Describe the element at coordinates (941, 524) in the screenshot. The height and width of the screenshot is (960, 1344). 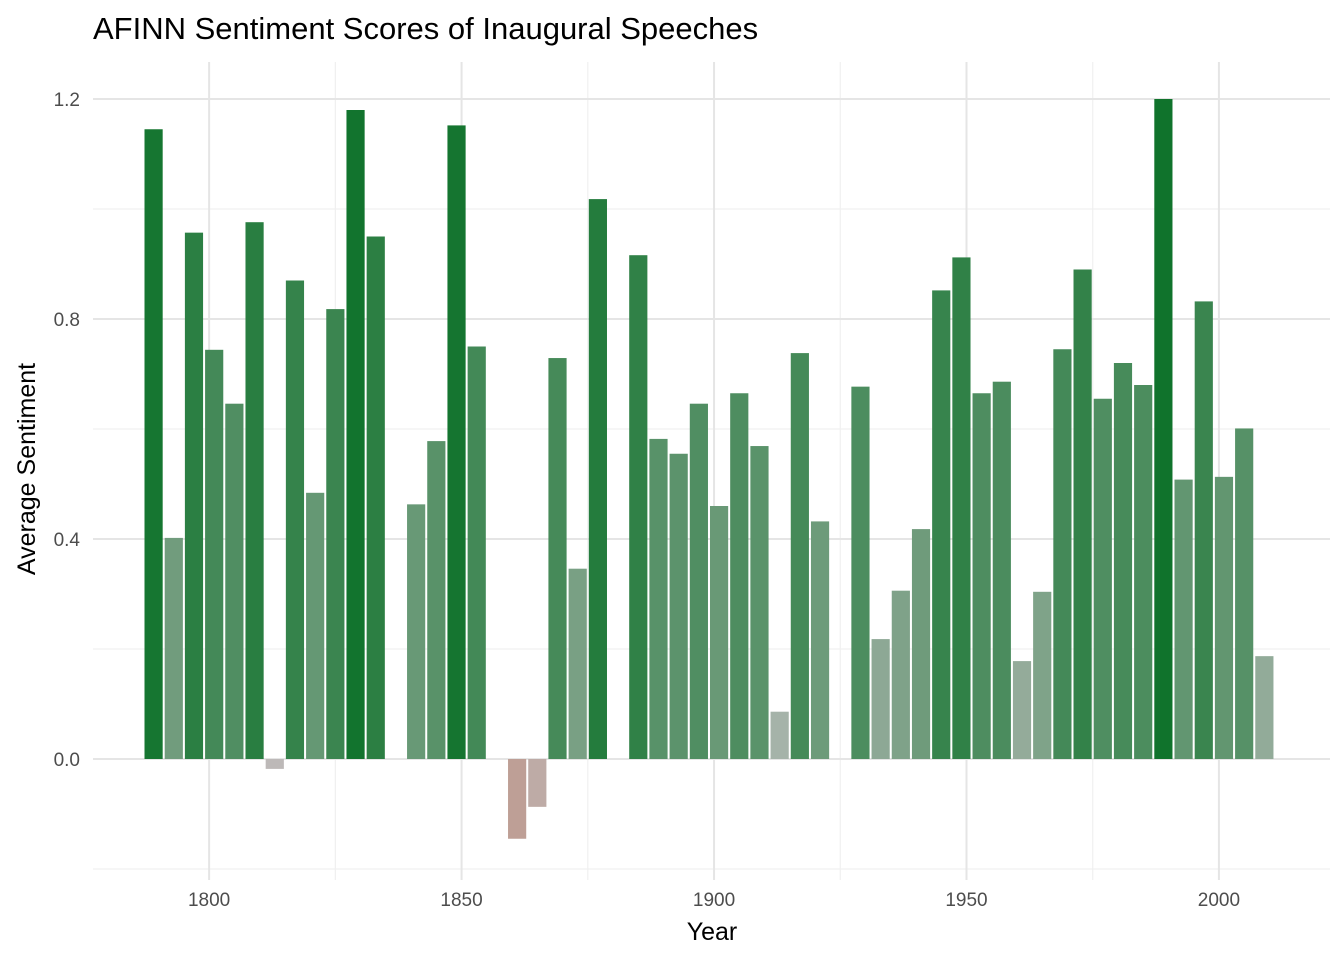
I see `bar-1945` at that location.